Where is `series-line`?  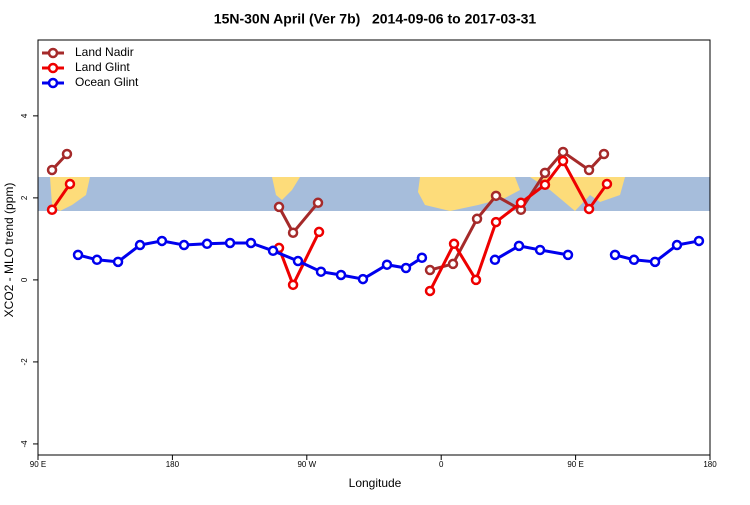 series-line is located at coordinates (531, 253).